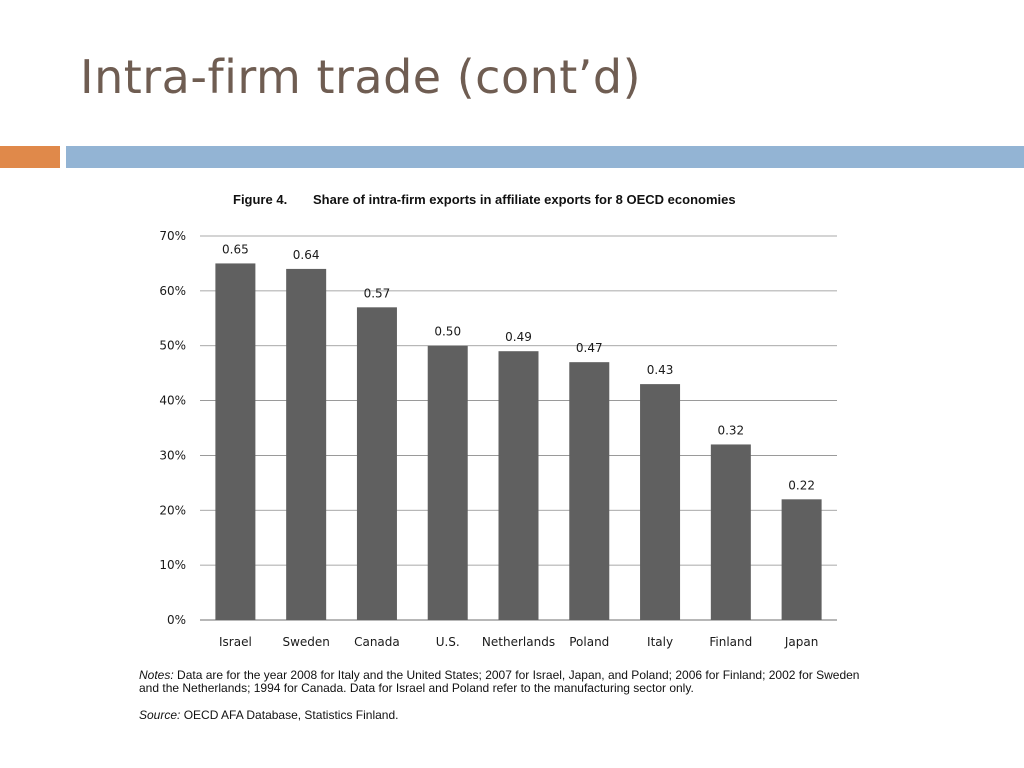 The image size is (1024, 768). What do you see at coordinates (291, 715) in the screenshot?
I see `source-text: OECD AFA Database, Statistics Finland.` at bounding box center [291, 715].